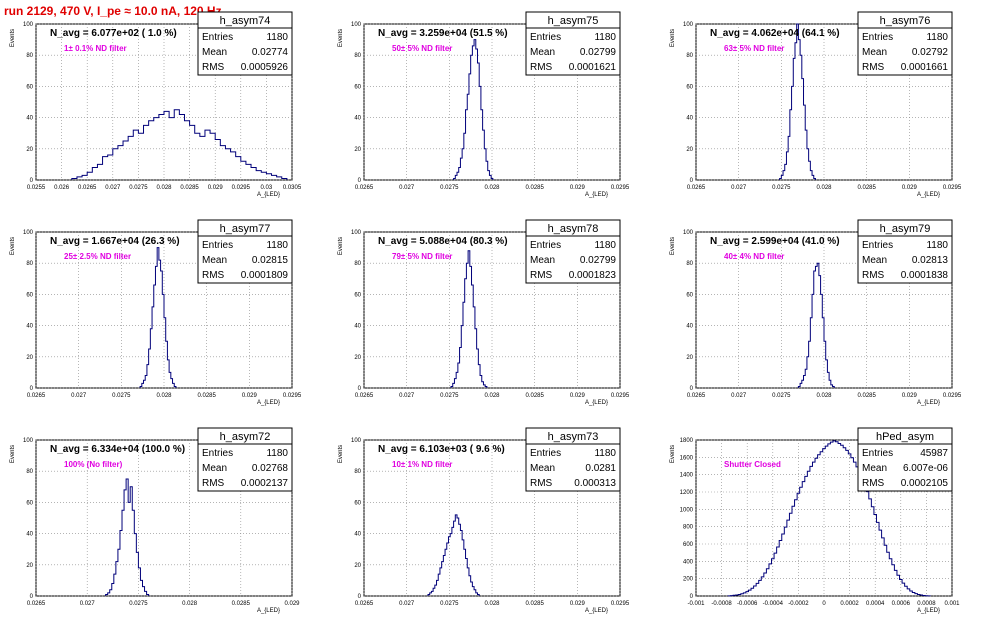 This screenshot has height=622, width=996. Describe the element at coordinates (29, 264) in the screenshot. I see `y-tick-label: 80` at that location.